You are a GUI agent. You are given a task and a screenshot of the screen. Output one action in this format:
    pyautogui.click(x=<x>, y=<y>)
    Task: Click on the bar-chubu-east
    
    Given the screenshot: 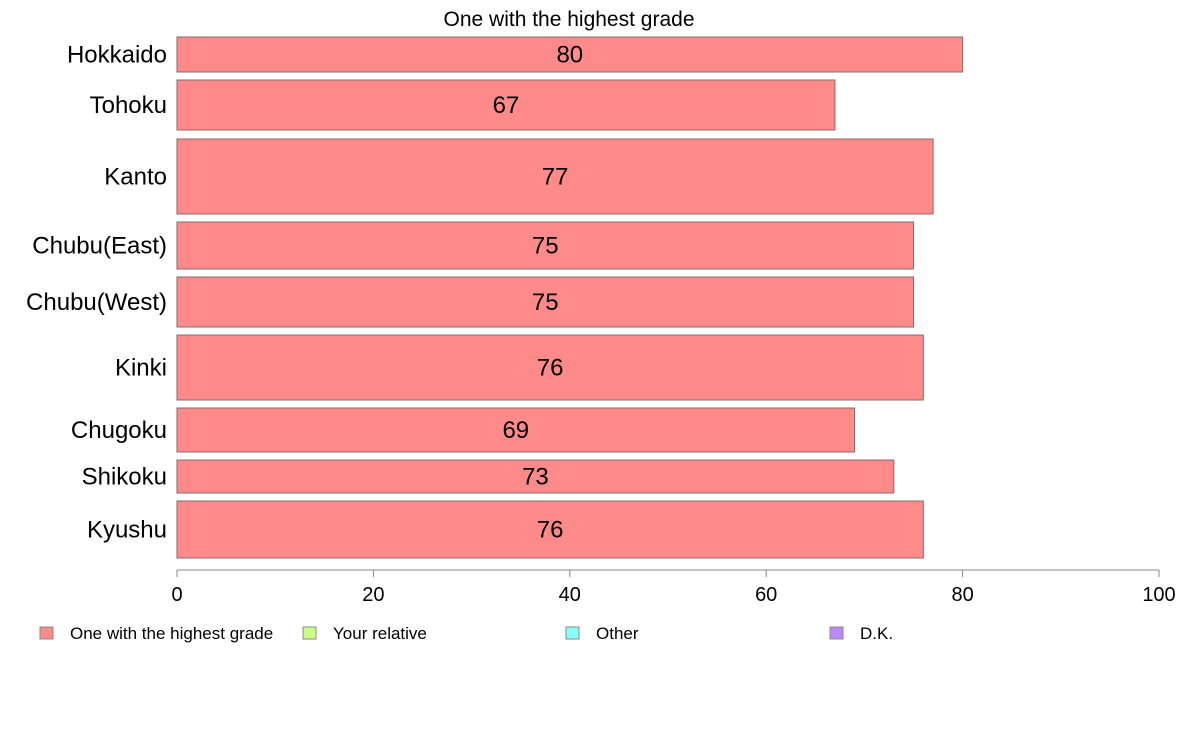 What is the action you would take?
    pyautogui.click(x=545, y=245)
    